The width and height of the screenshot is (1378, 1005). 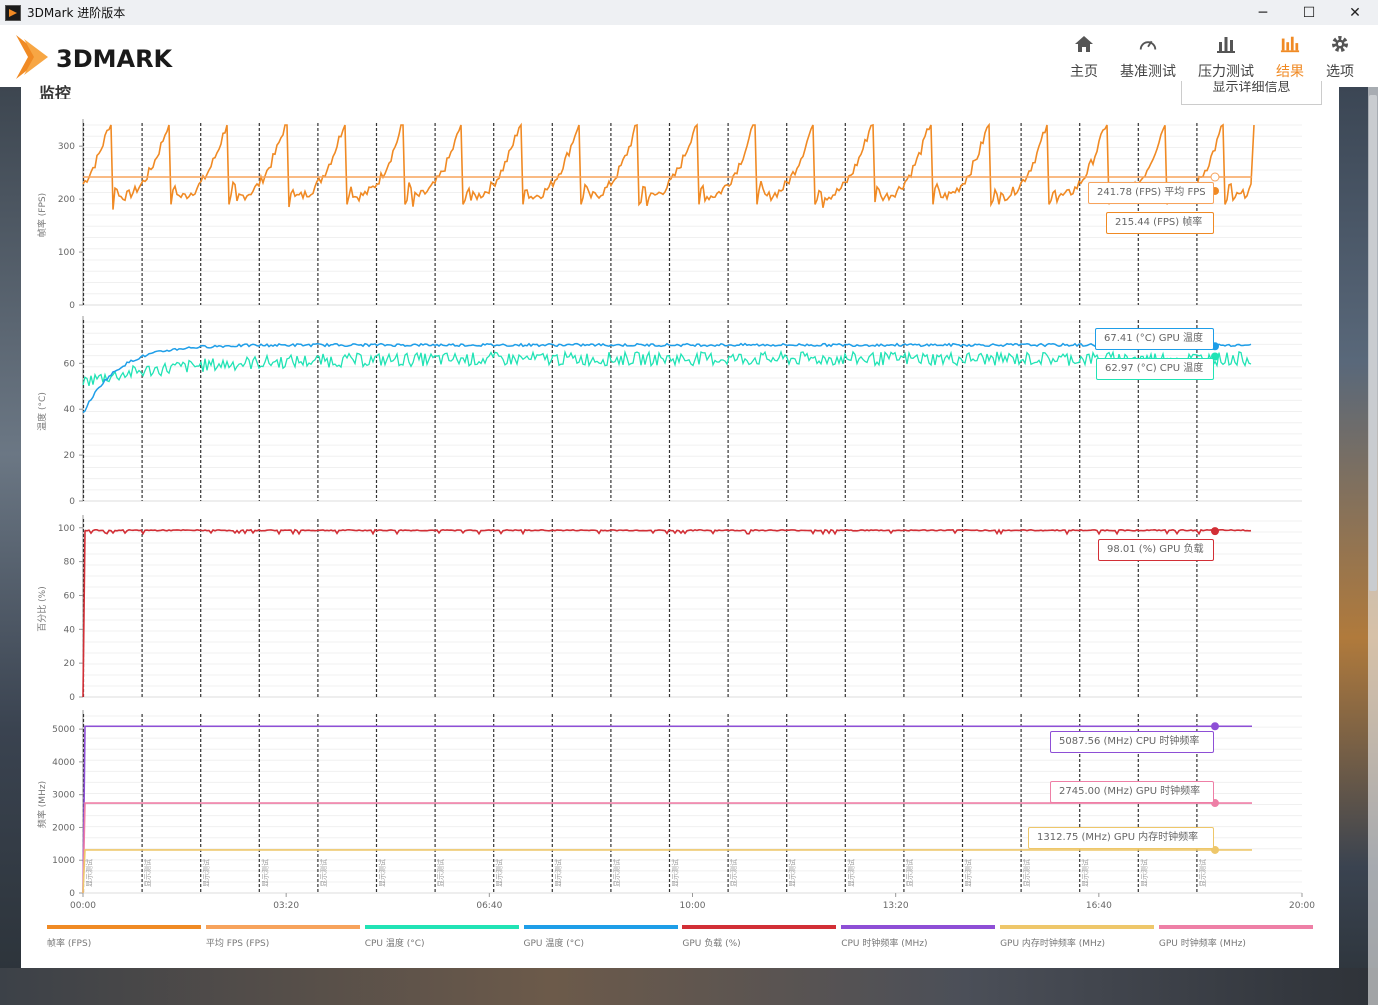 What do you see at coordinates (1053, 944) in the screenshot?
I see `legend-label: GPU 内存时钟频率 (MHz)` at bounding box center [1053, 944].